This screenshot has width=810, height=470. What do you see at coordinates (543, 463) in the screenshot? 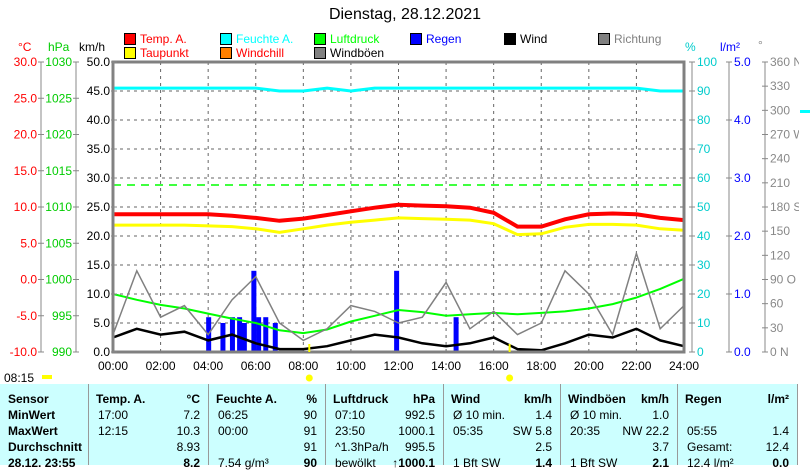
I see `cell-value: 1.4` at bounding box center [543, 463].